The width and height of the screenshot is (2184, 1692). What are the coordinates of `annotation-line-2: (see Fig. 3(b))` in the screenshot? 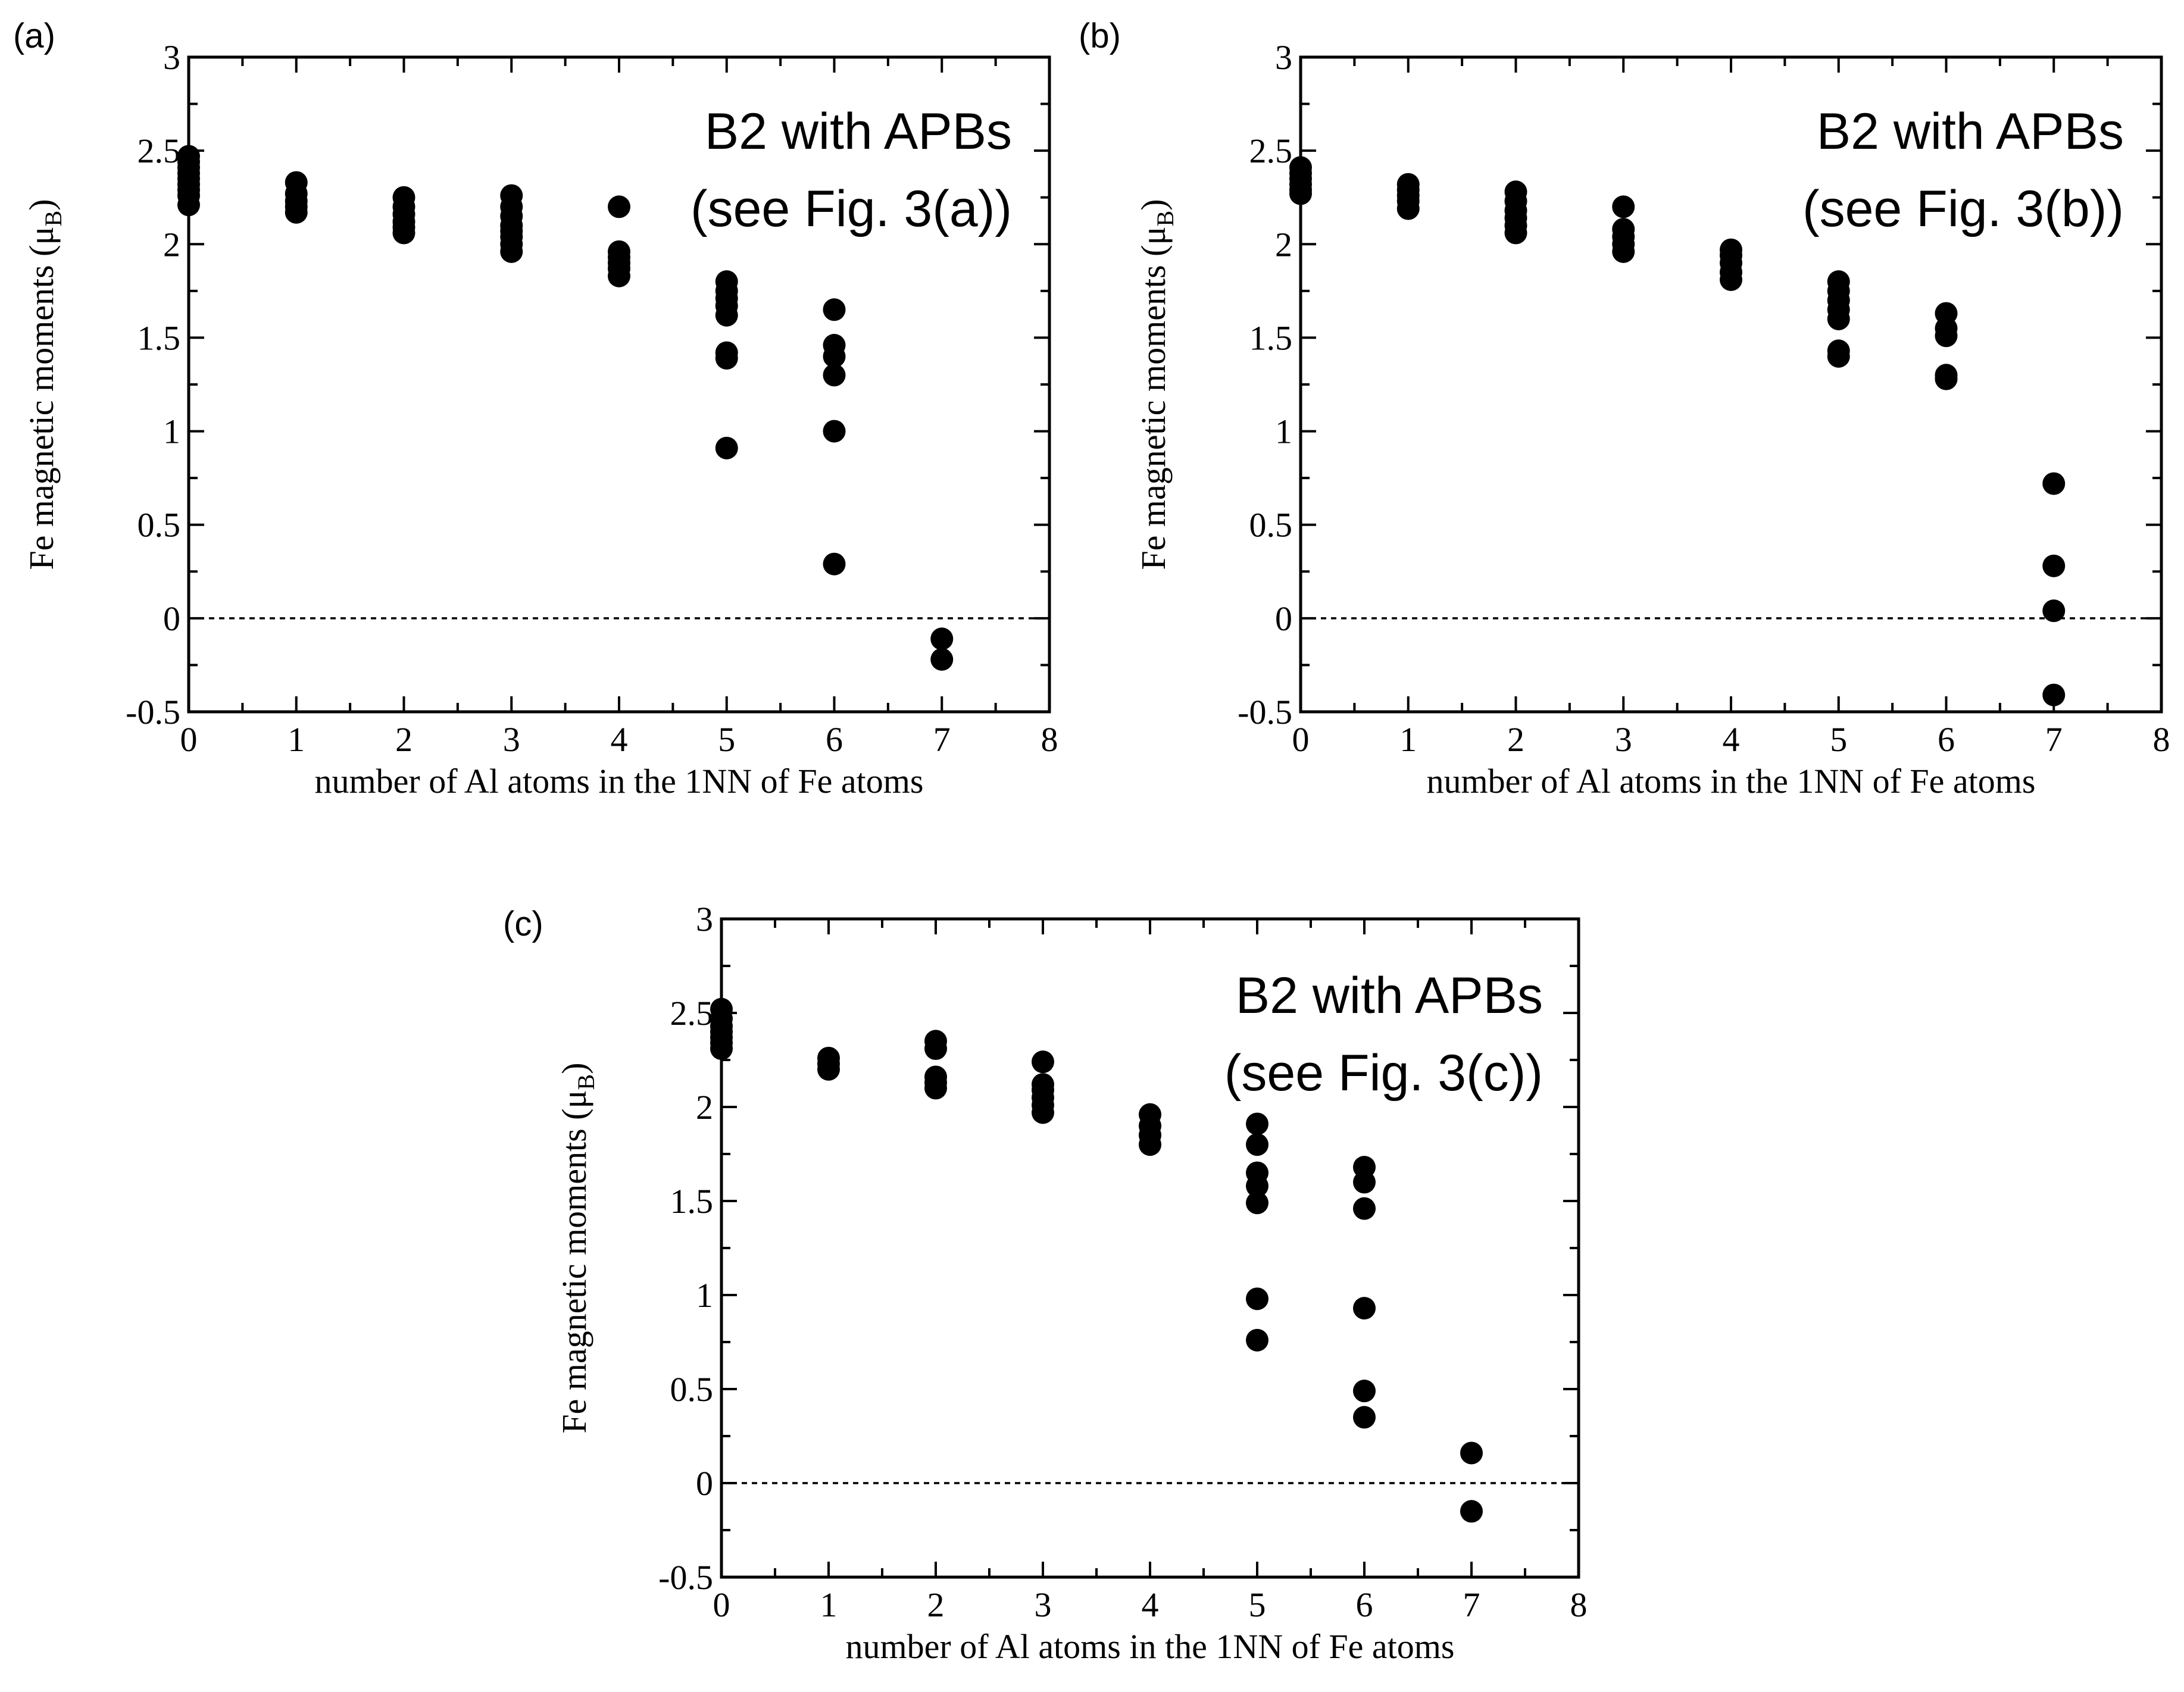 It's located at (1963, 208).